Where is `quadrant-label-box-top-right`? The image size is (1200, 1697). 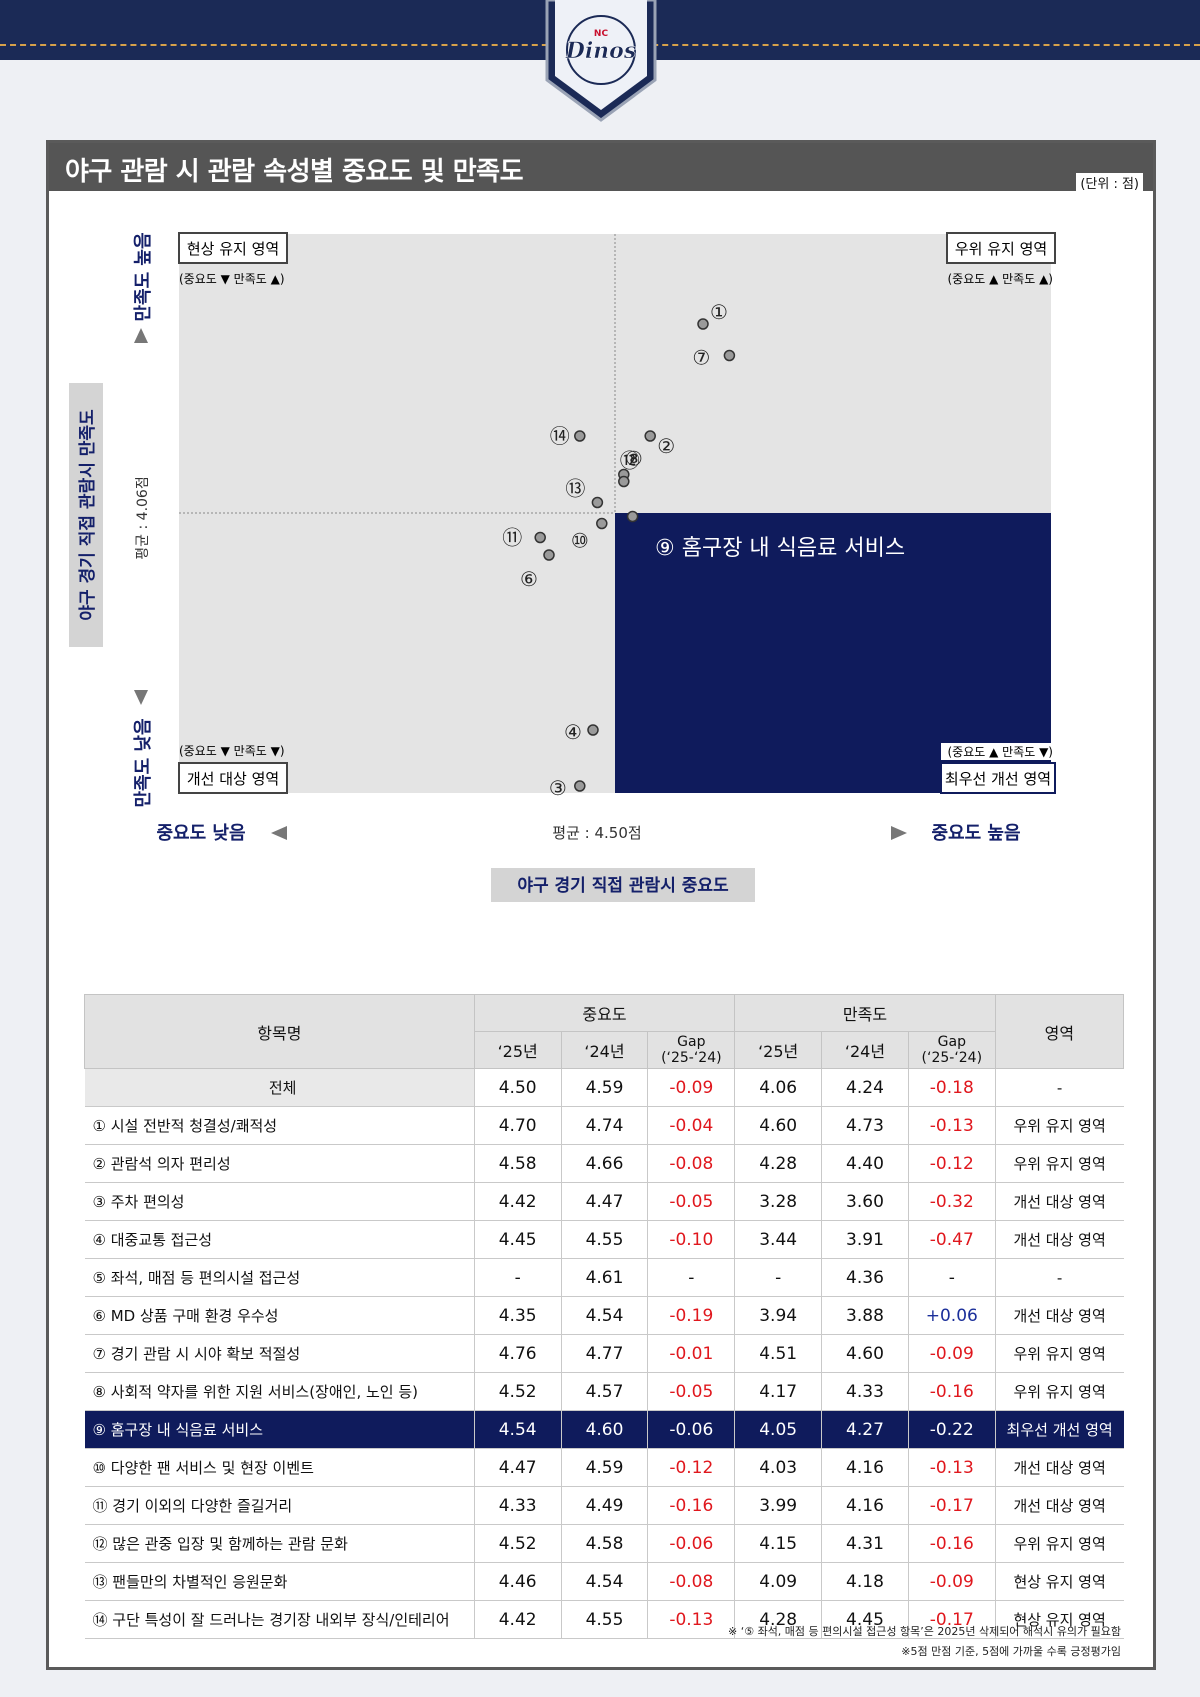
quadrant-label-box-top-right is located at coordinates (1001, 248).